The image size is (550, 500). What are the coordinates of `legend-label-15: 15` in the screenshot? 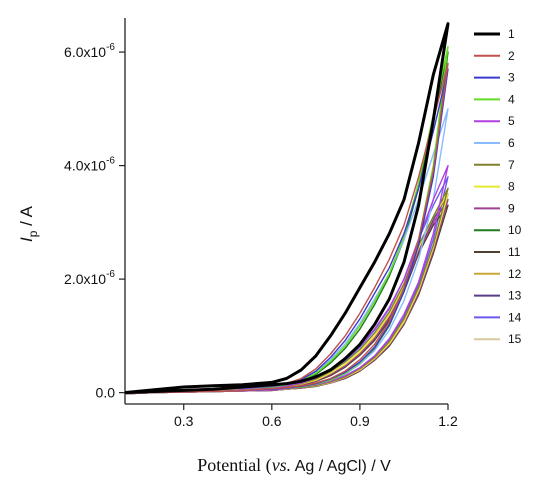 It's located at (515, 339).